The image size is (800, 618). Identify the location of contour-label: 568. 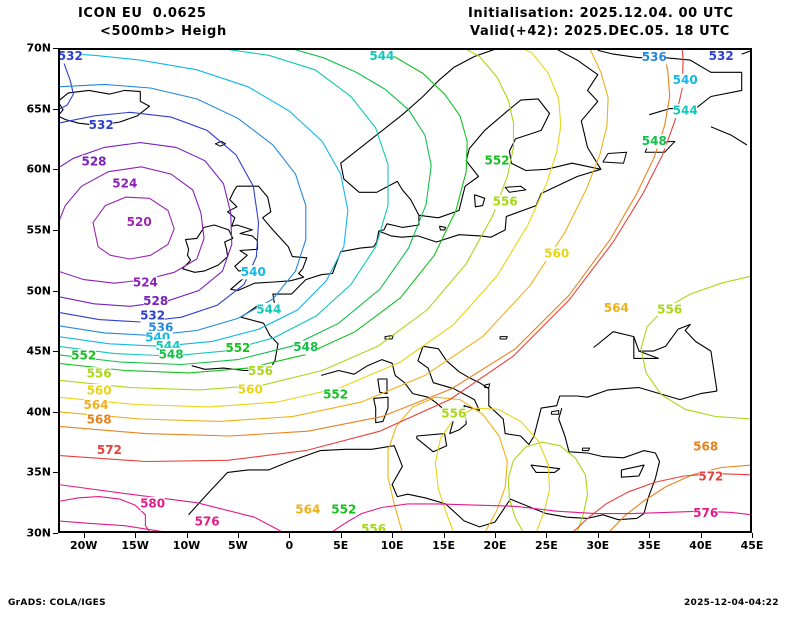
(705, 446).